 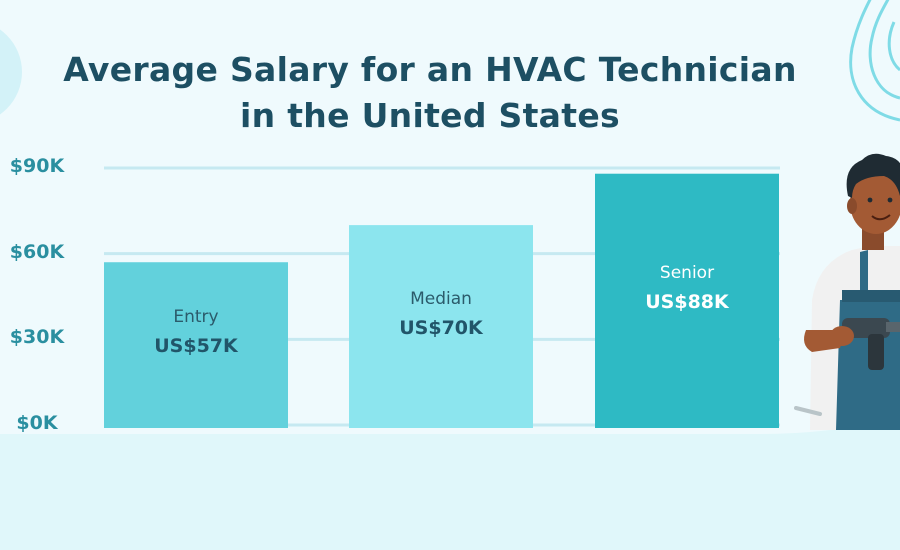 I want to click on bar-value-label: US$88K, so click(x=687, y=301).